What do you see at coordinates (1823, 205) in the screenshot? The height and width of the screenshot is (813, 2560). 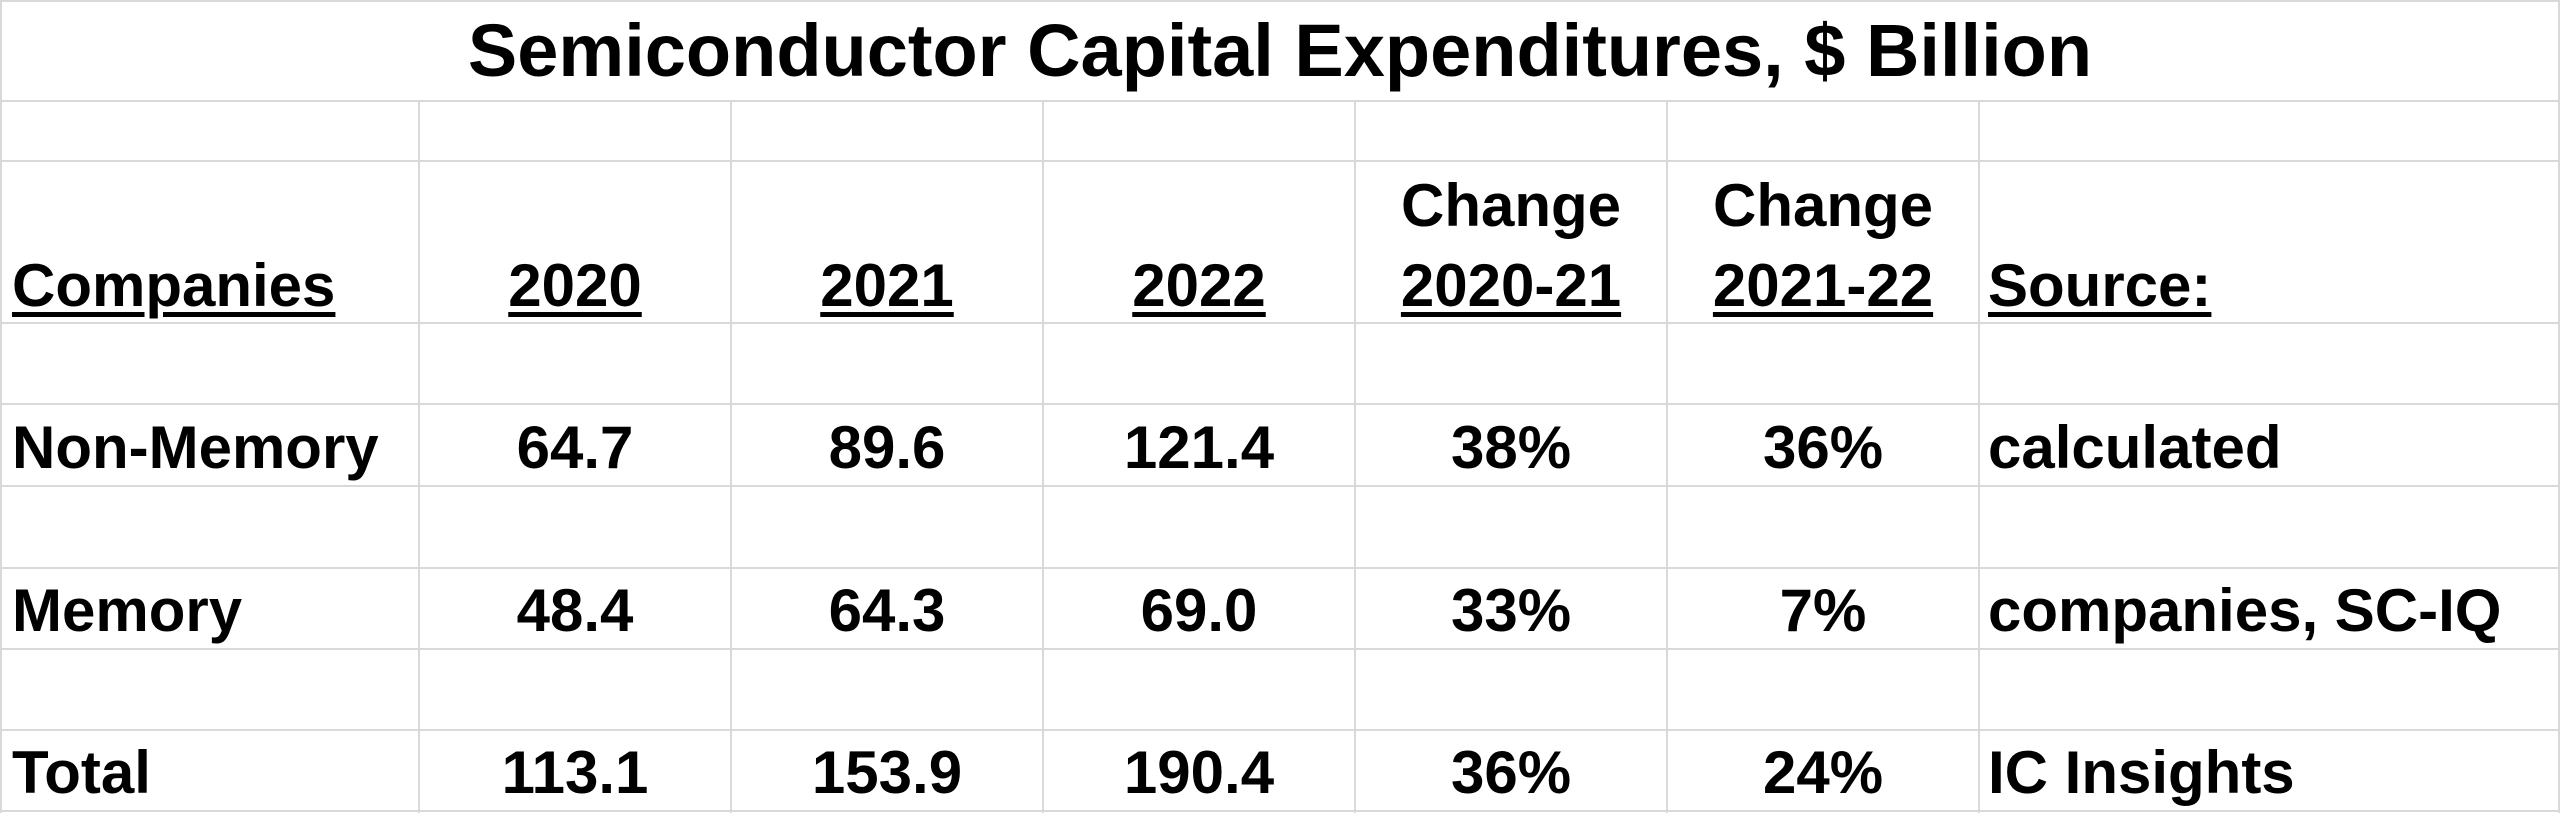 I see `header-change-2021-22-top: Change` at bounding box center [1823, 205].